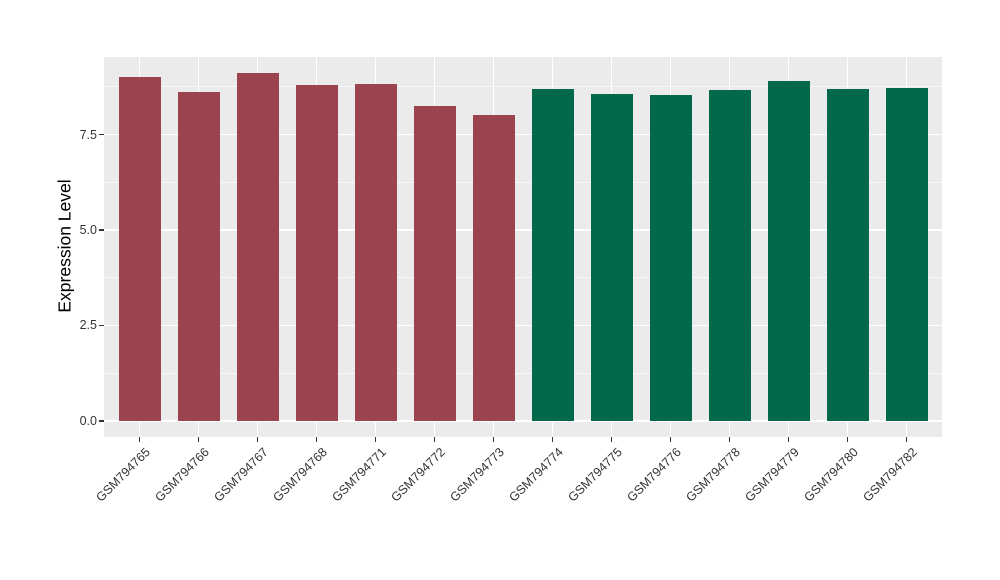 This screenshot has width=1000, height=580. Describe the element at coordinates (712, 475) in the screenshot. I see `x-tick-label: GSM794778` at that location.